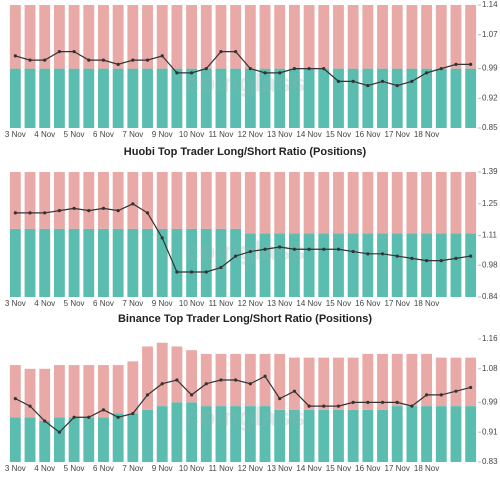 The image size is (500, 477). What do you see at coordinates (15, 134) in the screenshot?
I see `x-tick-label: 3 Nov` at bounding box center [15, 134].